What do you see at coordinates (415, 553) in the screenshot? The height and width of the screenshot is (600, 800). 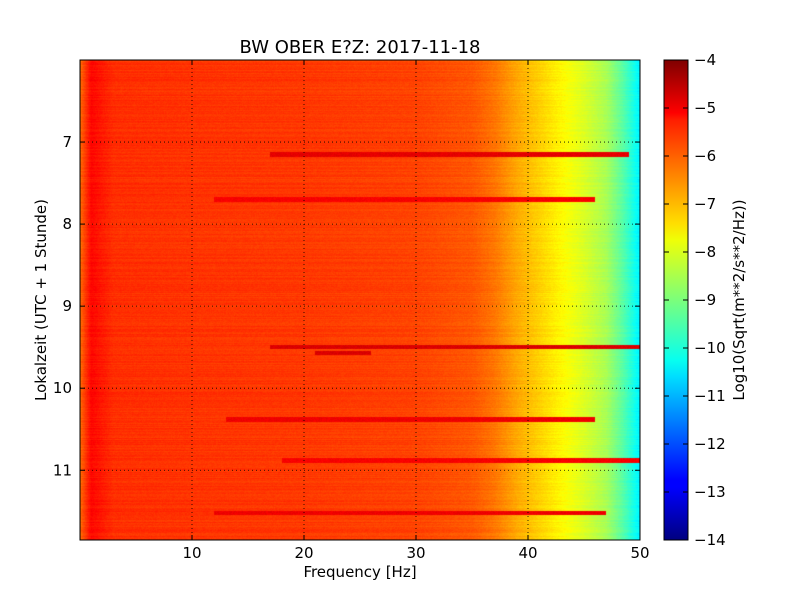 I see `x-tick-label: 30` at bounding box center [415, 553].